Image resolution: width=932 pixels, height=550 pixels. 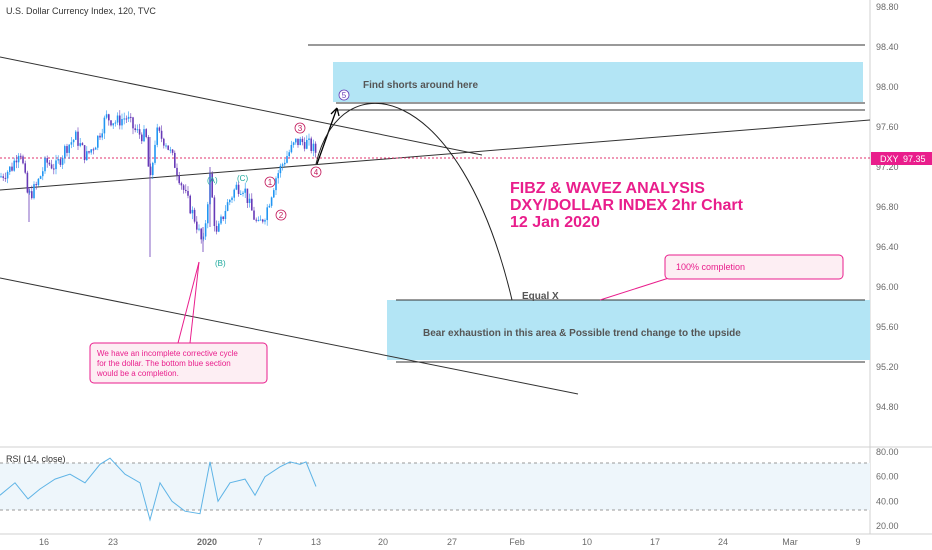 I want to click on wave-B-label: (B), so click(x=220, y=263).